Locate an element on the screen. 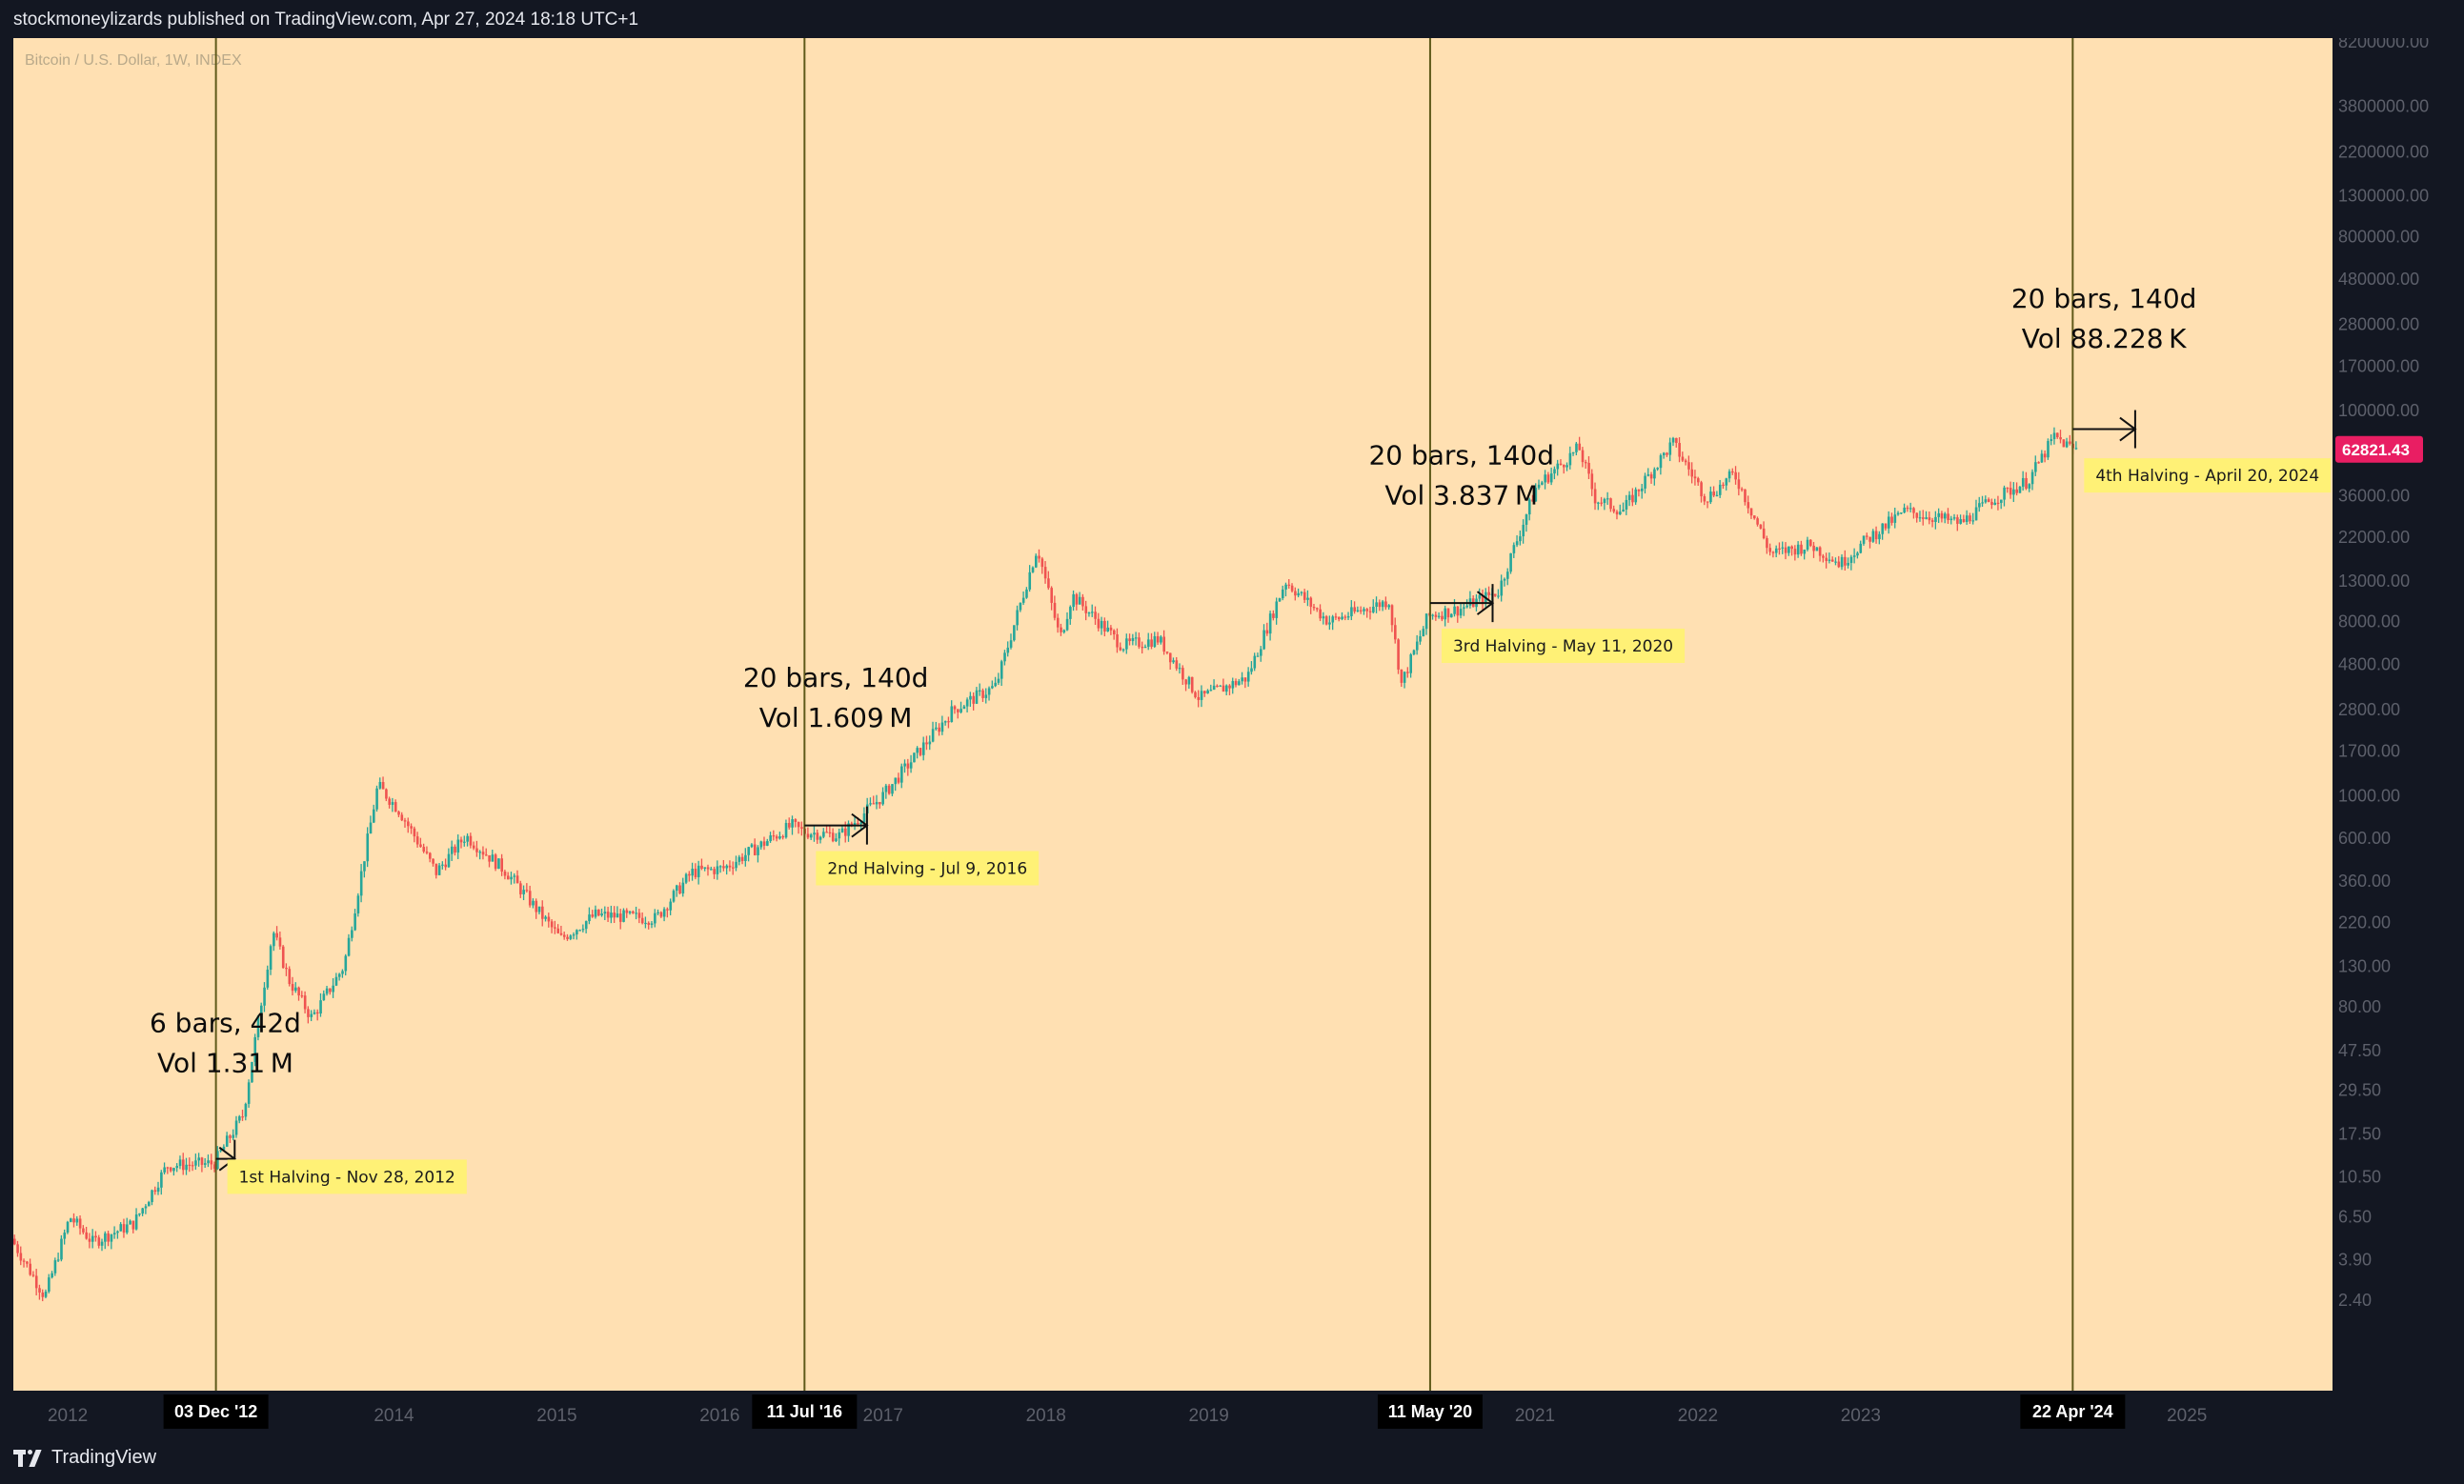  price-axis-label: 8000.00 is located at coordinates (2369, 622).